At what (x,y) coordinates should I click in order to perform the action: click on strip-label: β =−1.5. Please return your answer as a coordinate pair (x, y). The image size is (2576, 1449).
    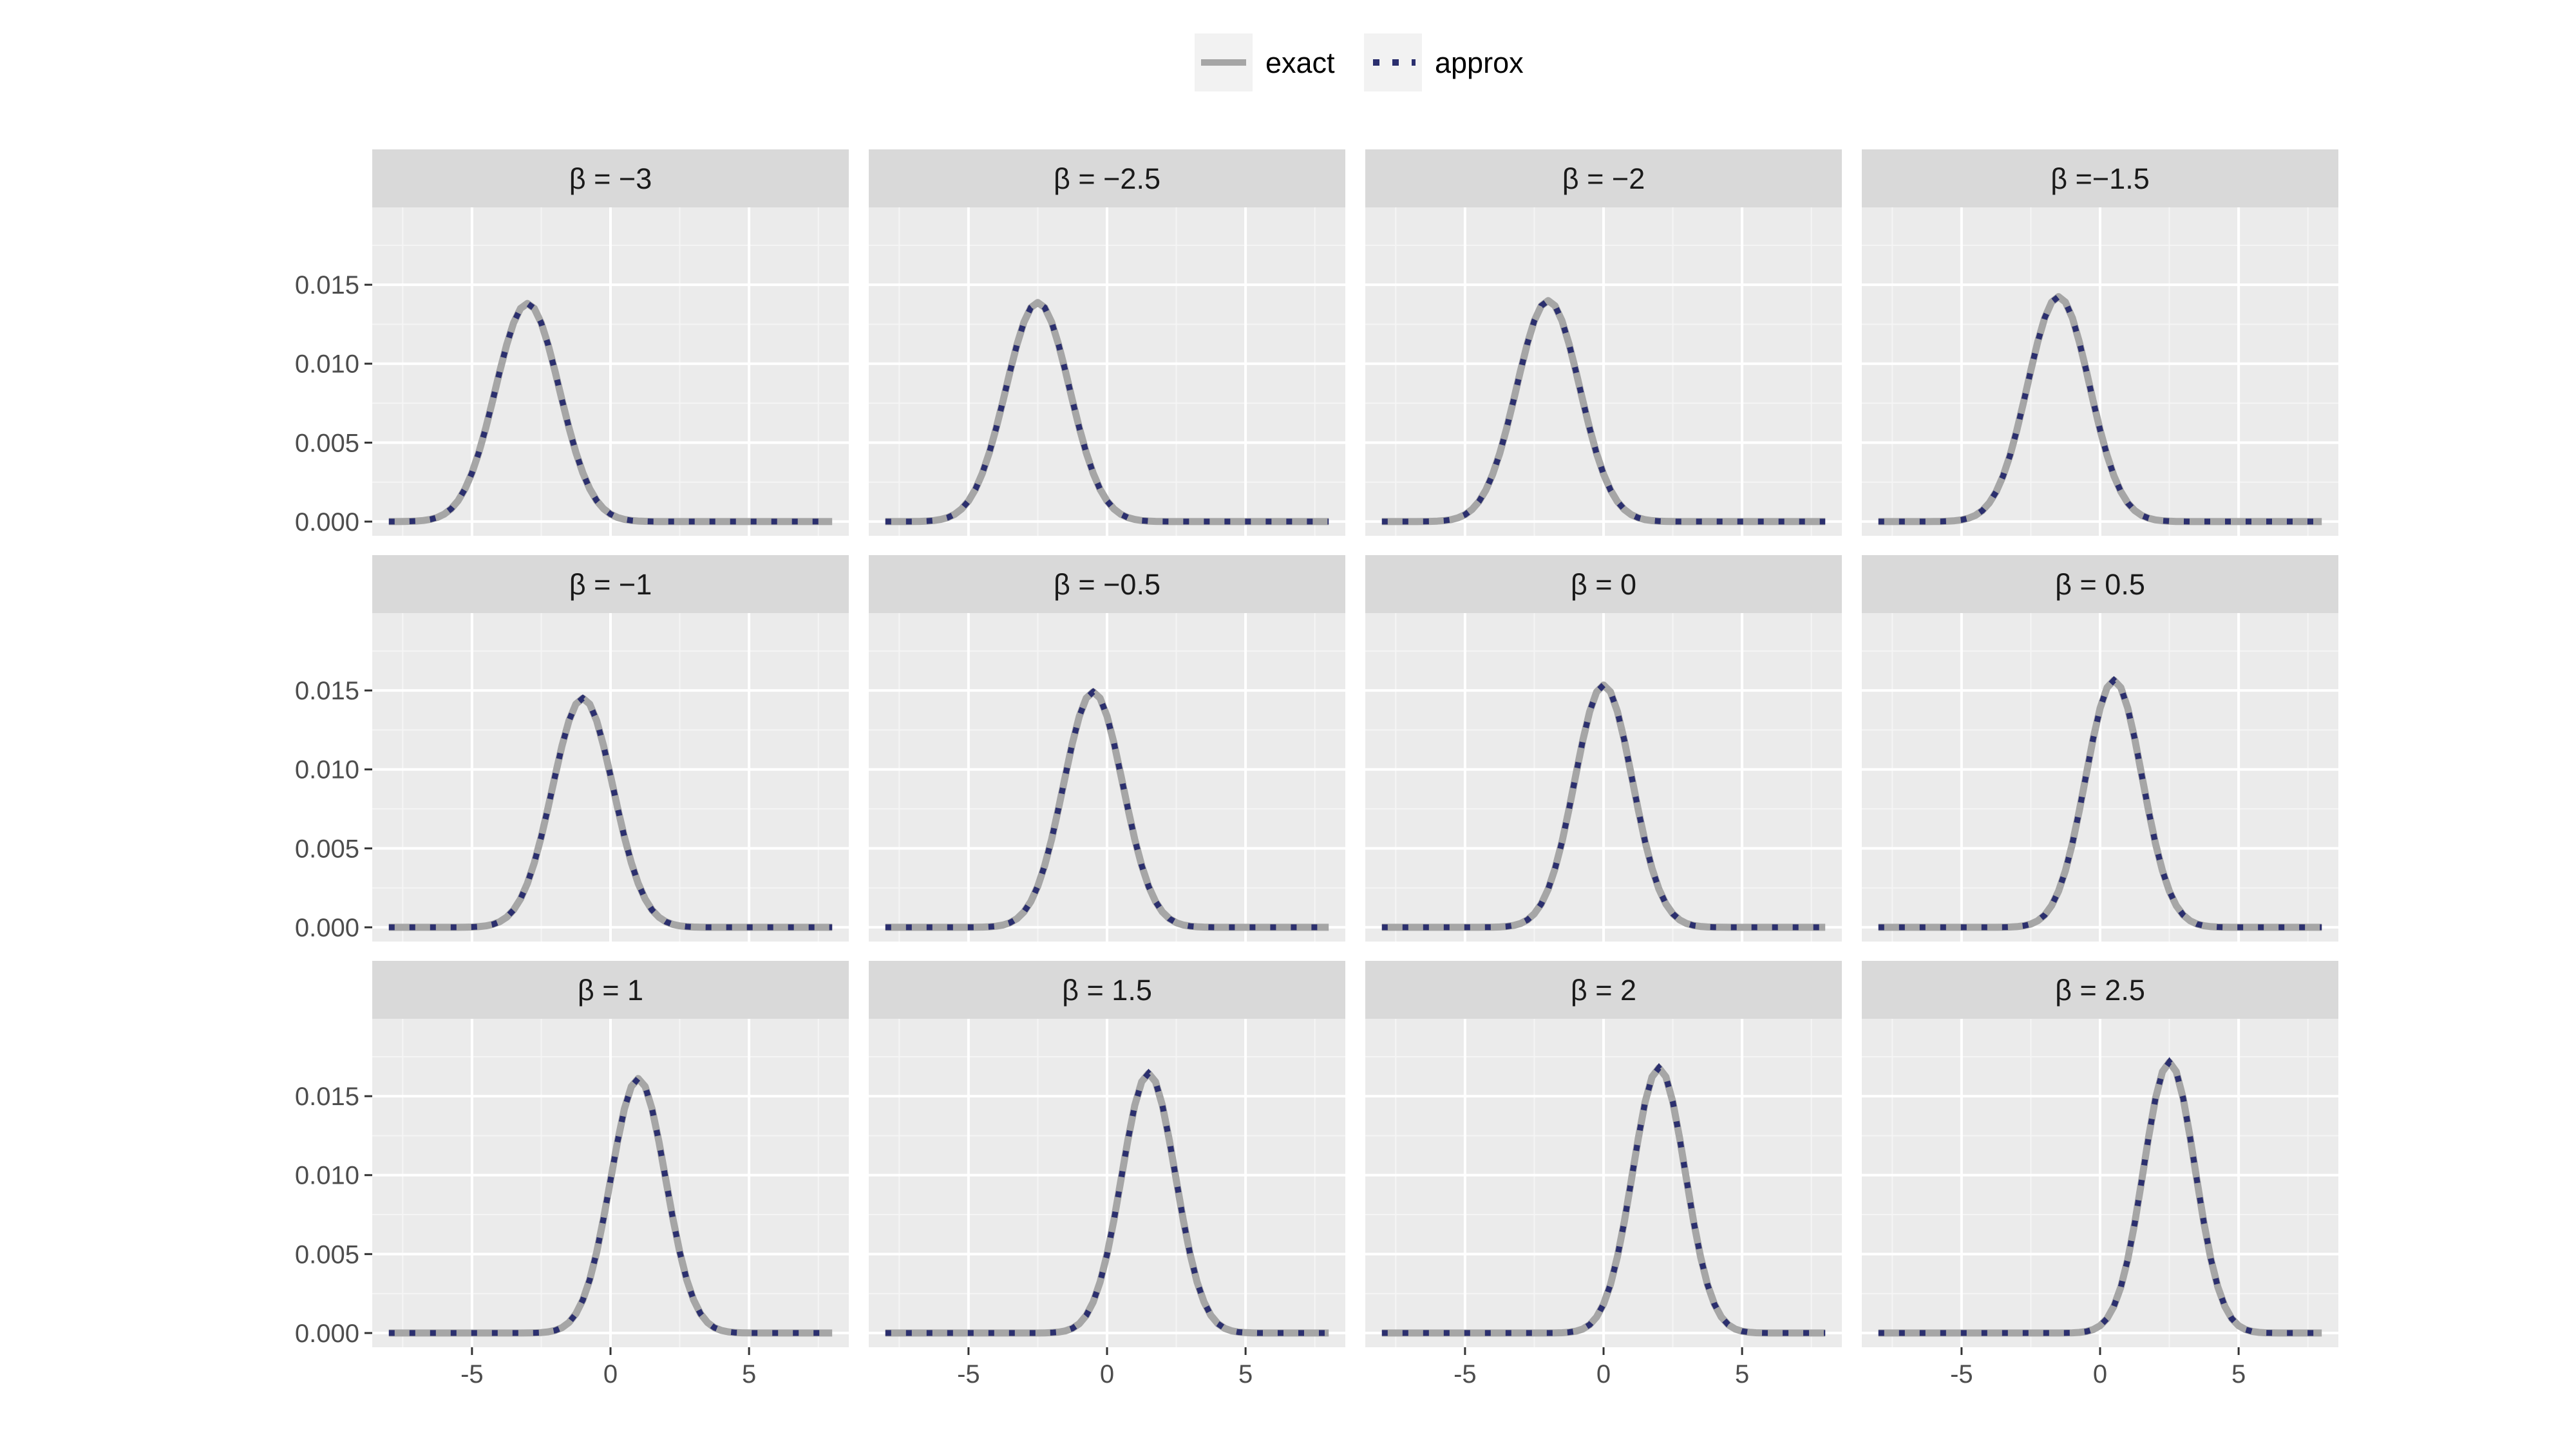
    Looking at the image, I should click on (2100, 178).